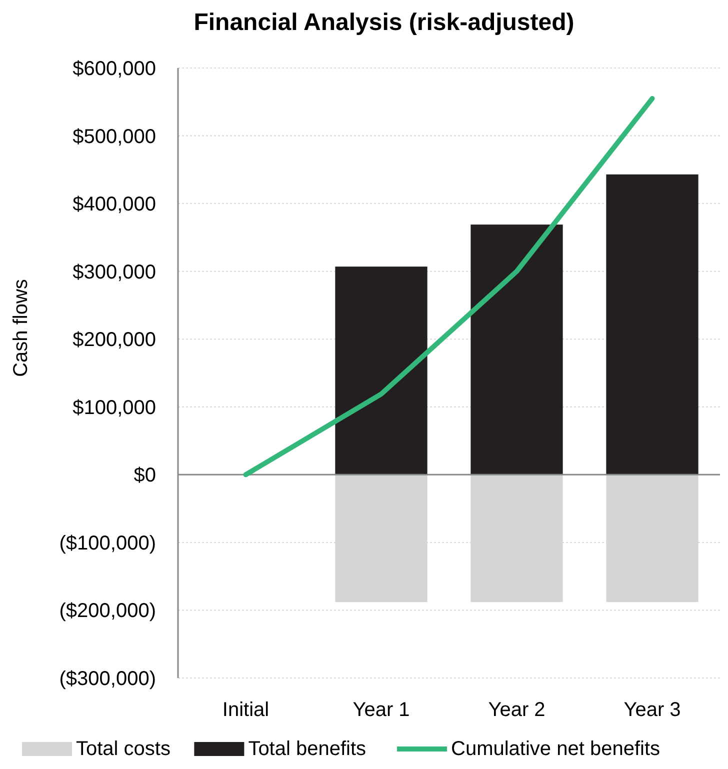 This screenshot has height=769, width=728. I want to click on y-tick-label: $200,000, so click(114, 340).